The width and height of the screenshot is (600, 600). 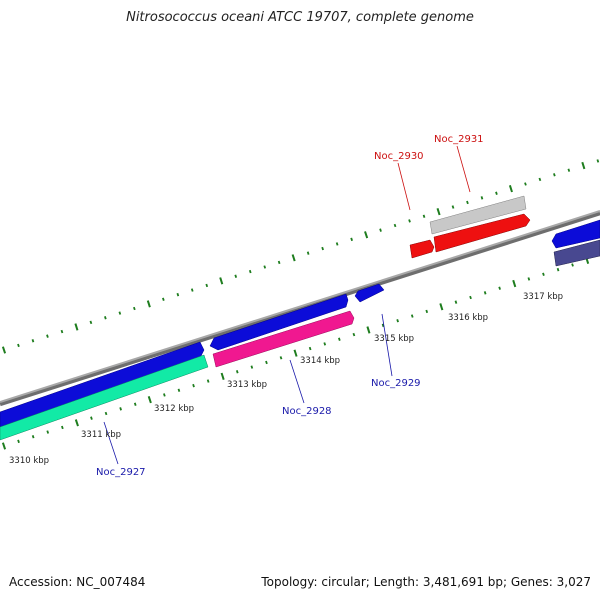 What do you see at coordinates (422, 249) in the screenshot?
I see `gene-feature-noc2930` at bounding box center [422, 249].